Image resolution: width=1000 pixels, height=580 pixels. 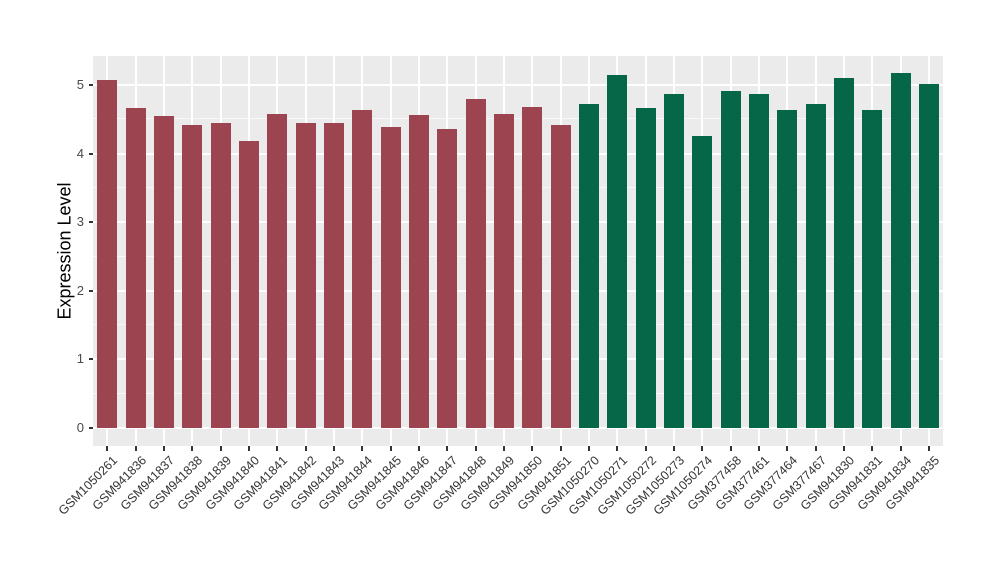 I want to click on bar-GSM377464, so click(x=787, y=269).